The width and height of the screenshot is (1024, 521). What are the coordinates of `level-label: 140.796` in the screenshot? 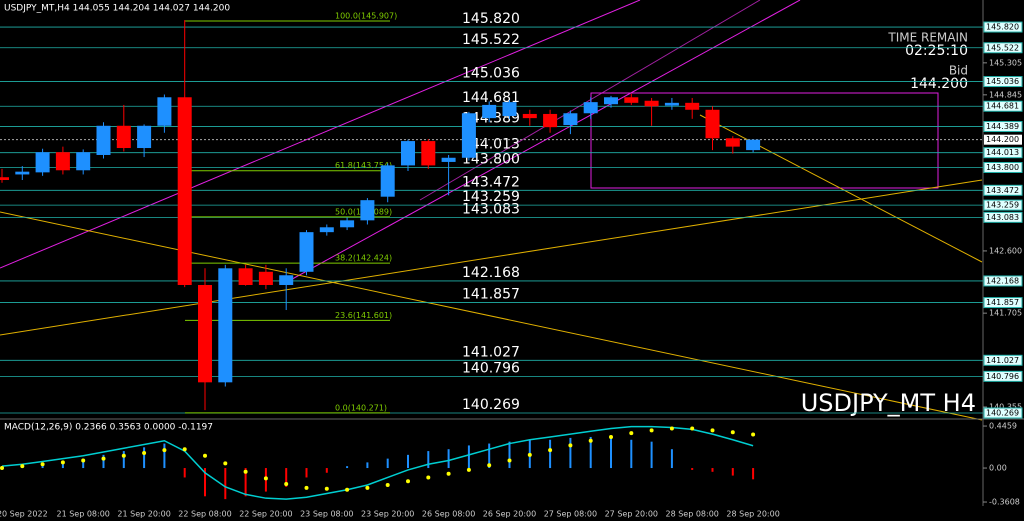 It's located at (491, 368).